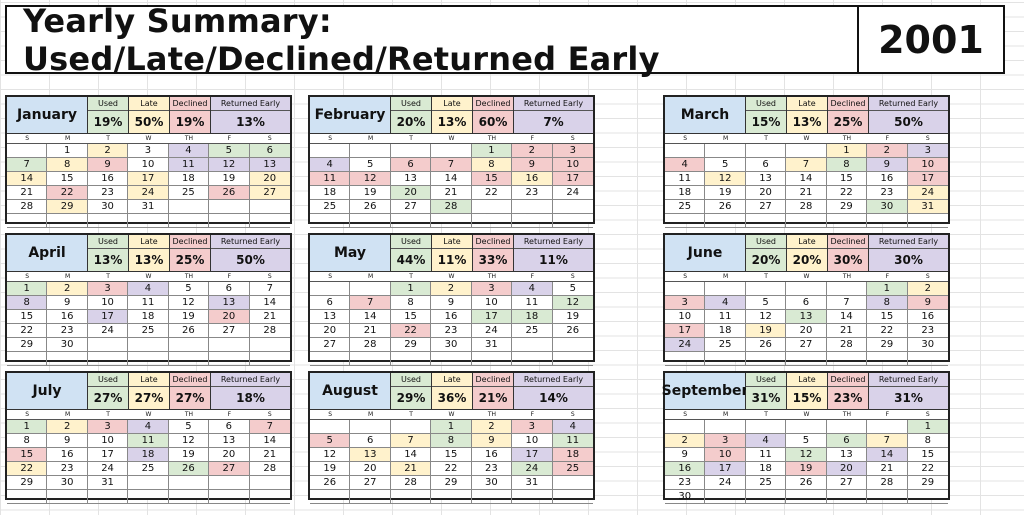 The width and height of the screenshot is (1024, 515). Describe the element at coordinates (685, 317) in the screenshot. I see `day-cell: 10` at that location.